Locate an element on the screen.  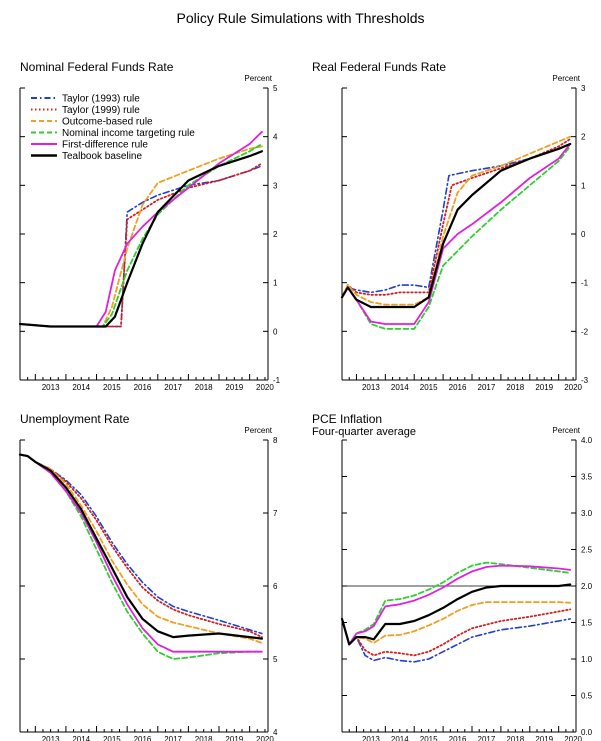
legend-label: Outcome-based rule is located at coordinates (107, 122).